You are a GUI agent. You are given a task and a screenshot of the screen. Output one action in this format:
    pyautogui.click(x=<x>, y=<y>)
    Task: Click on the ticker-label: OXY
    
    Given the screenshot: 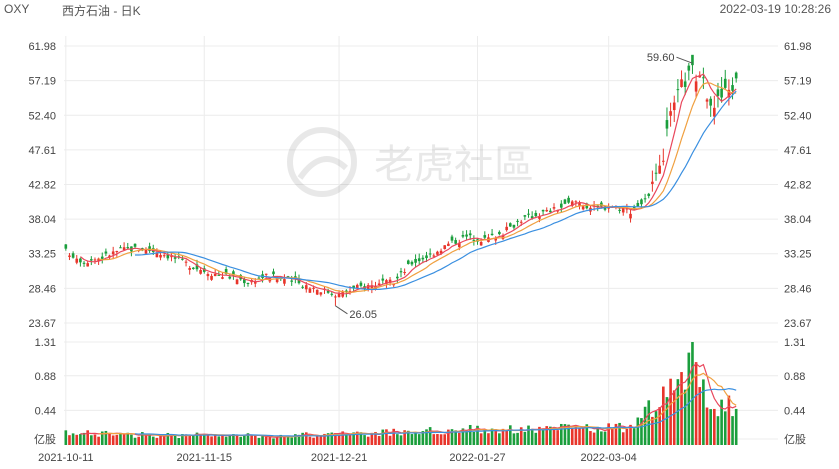 What is the action you would take?
    pyautogui.click(x=17, y=9)
    